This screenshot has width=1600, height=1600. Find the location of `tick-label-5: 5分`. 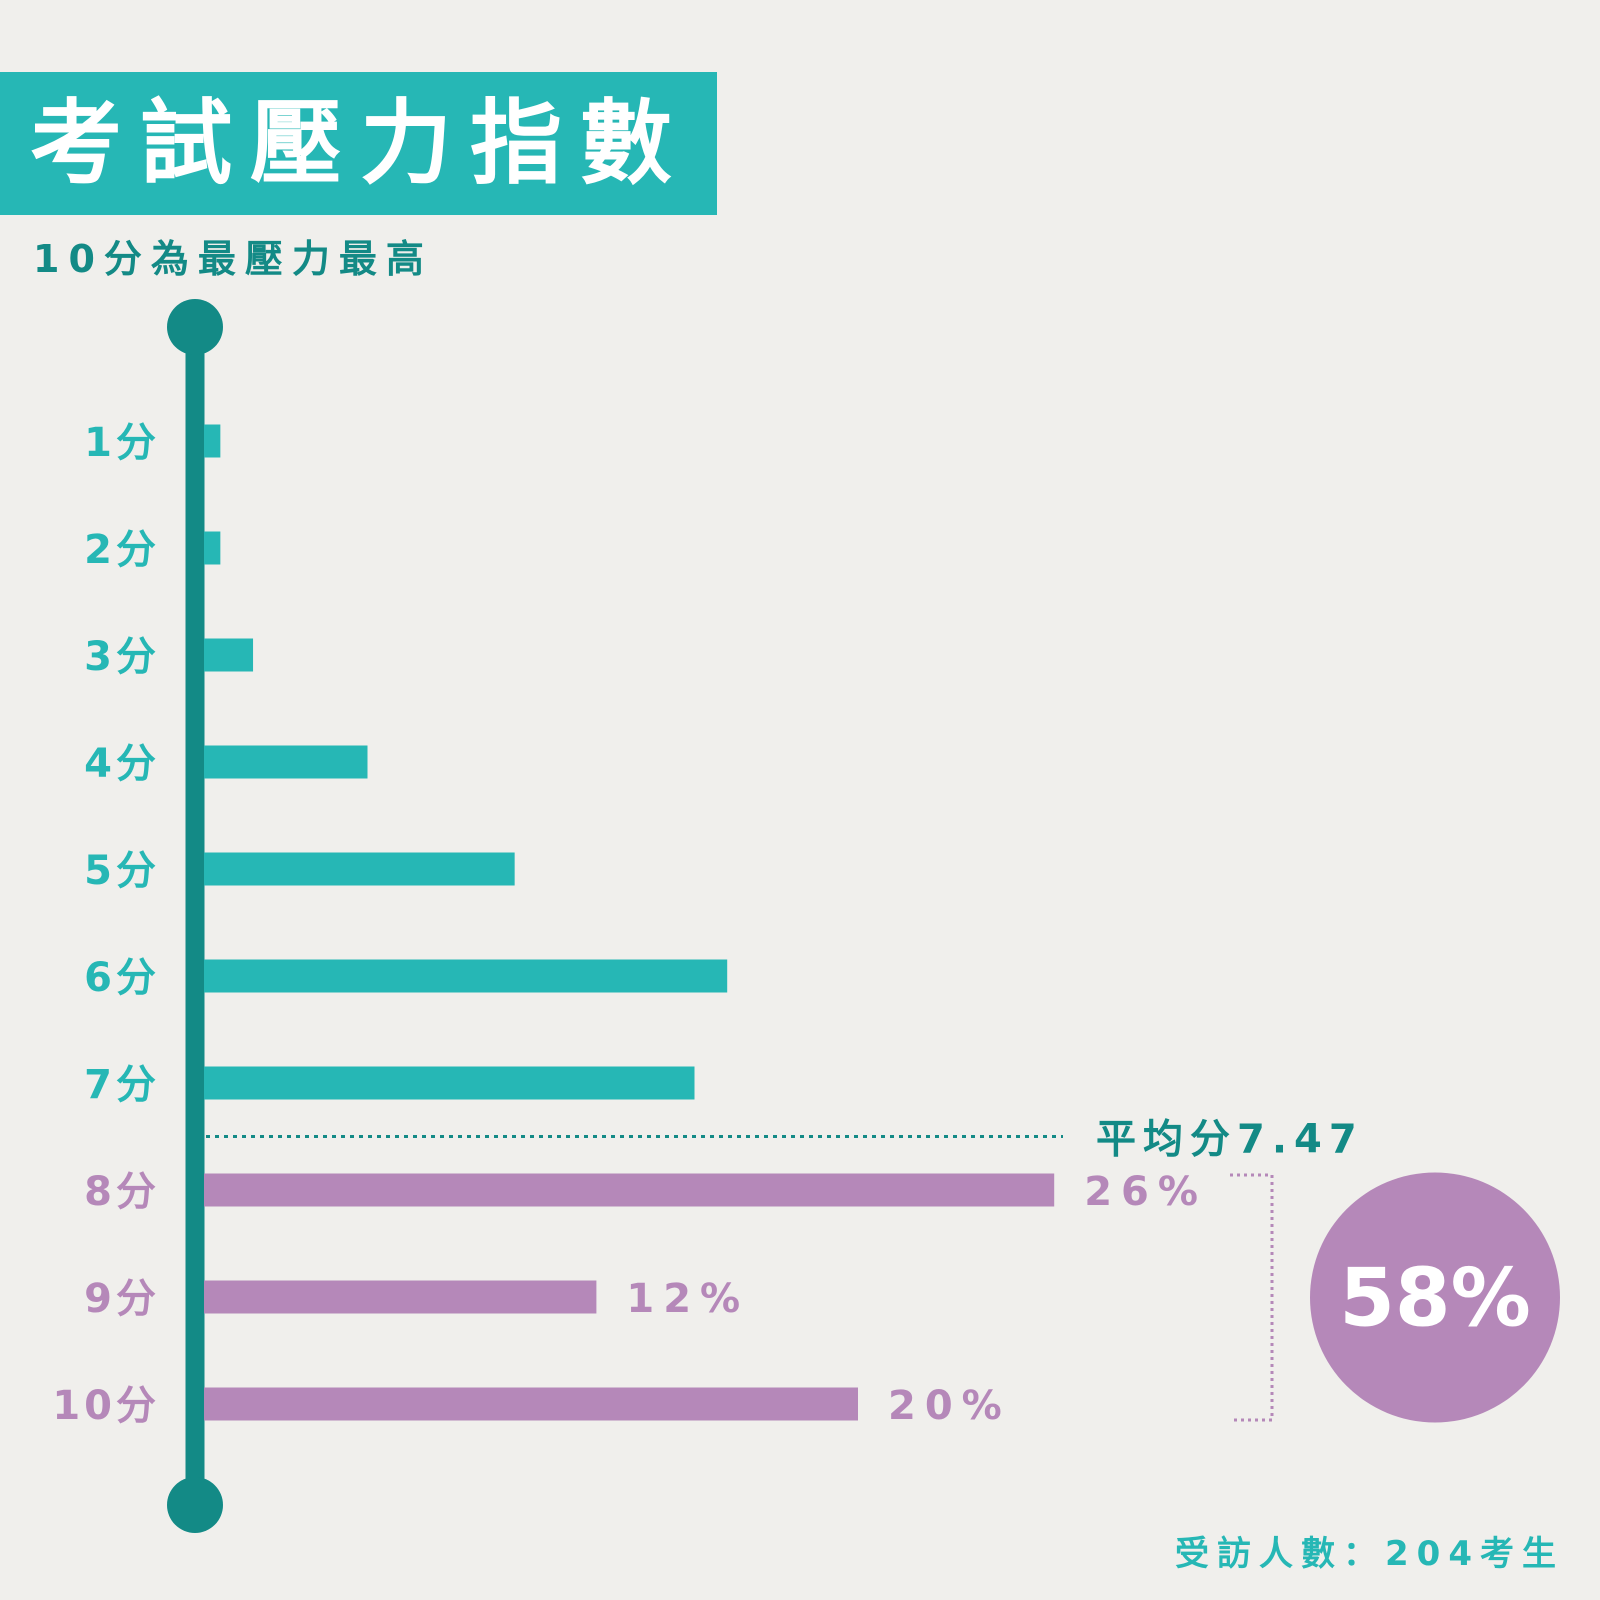

tick-label-5: 5分 is located at coordinates (122, 871).